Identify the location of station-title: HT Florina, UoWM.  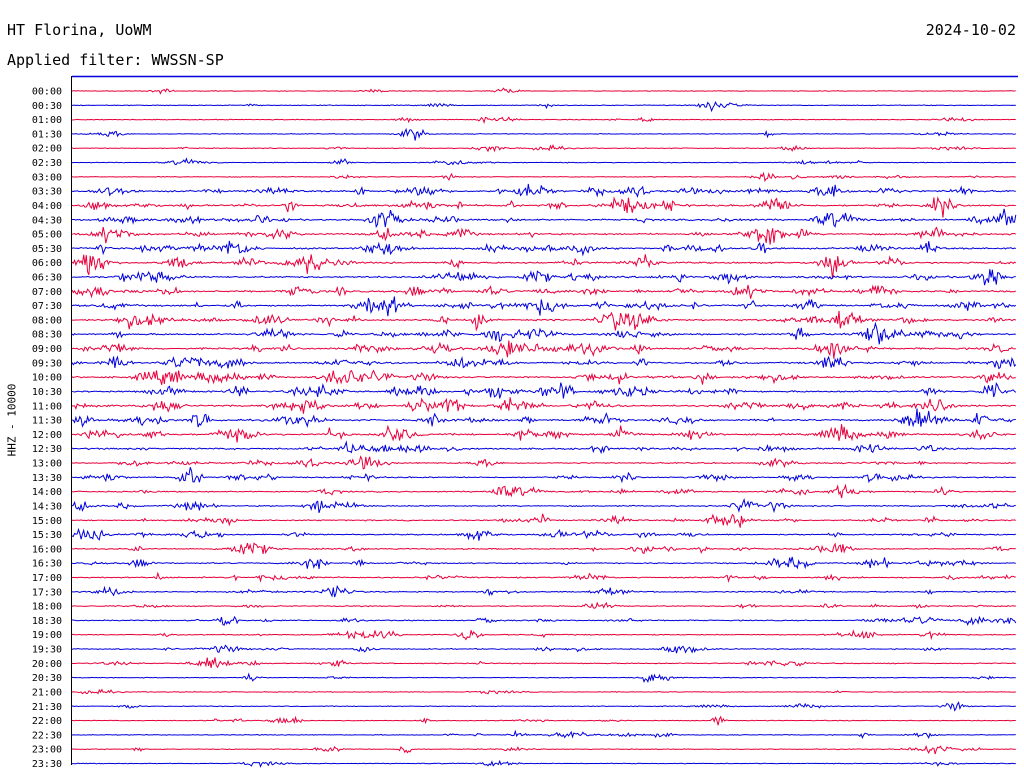
(79, 30).